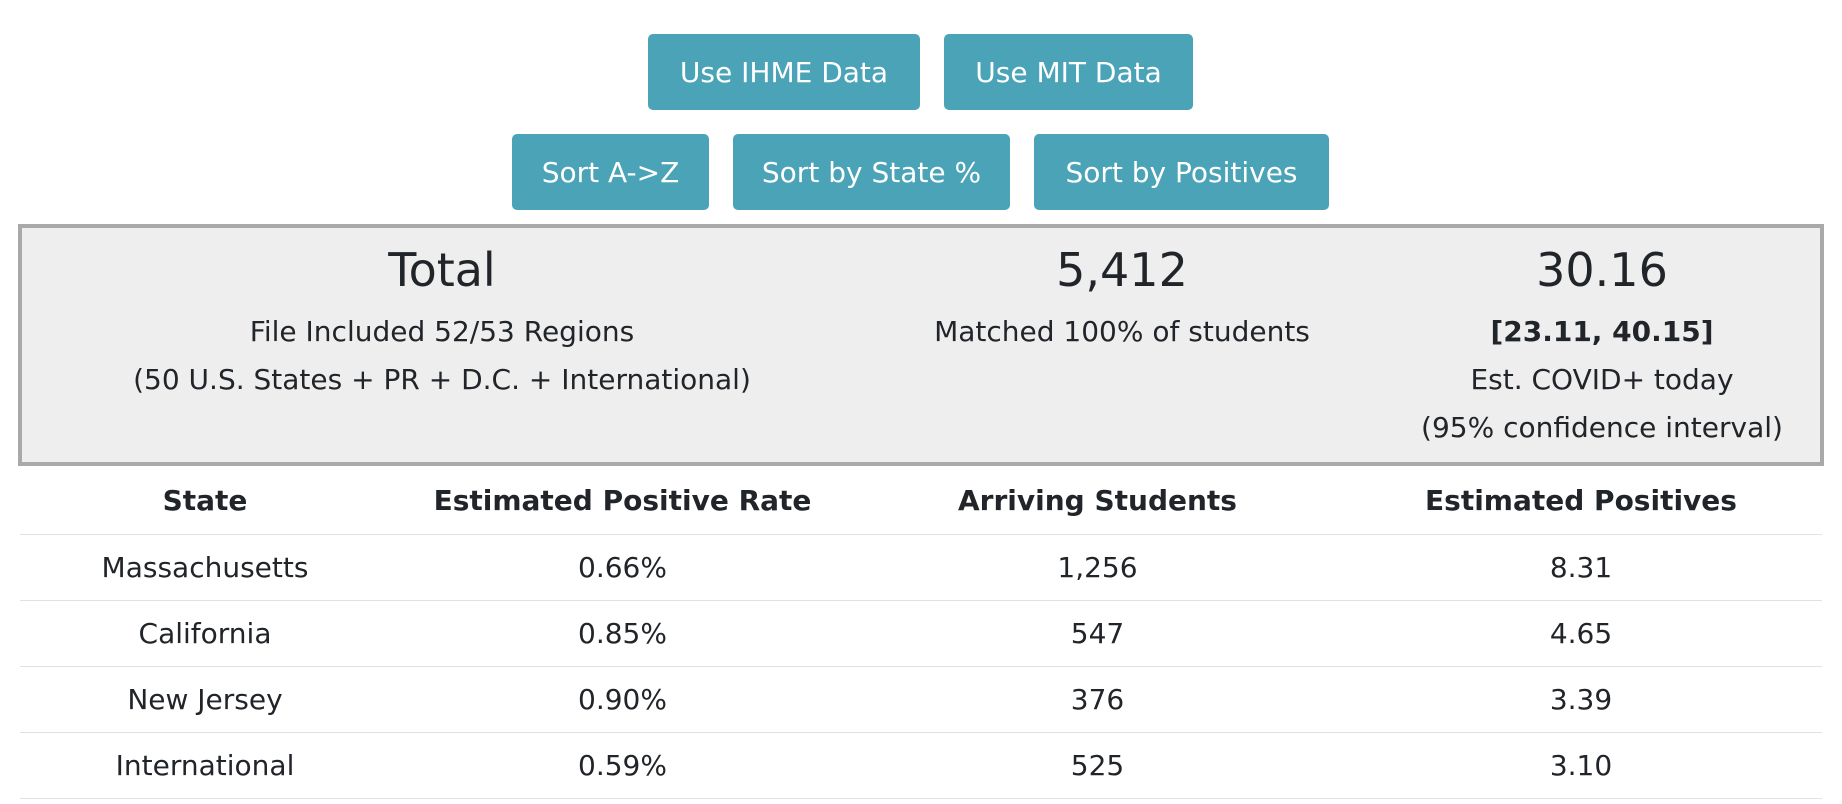  Describe the element at coordinates (1097, 501) in the screenshot. I see `header-arriving-students: Arriving Students` at that location.